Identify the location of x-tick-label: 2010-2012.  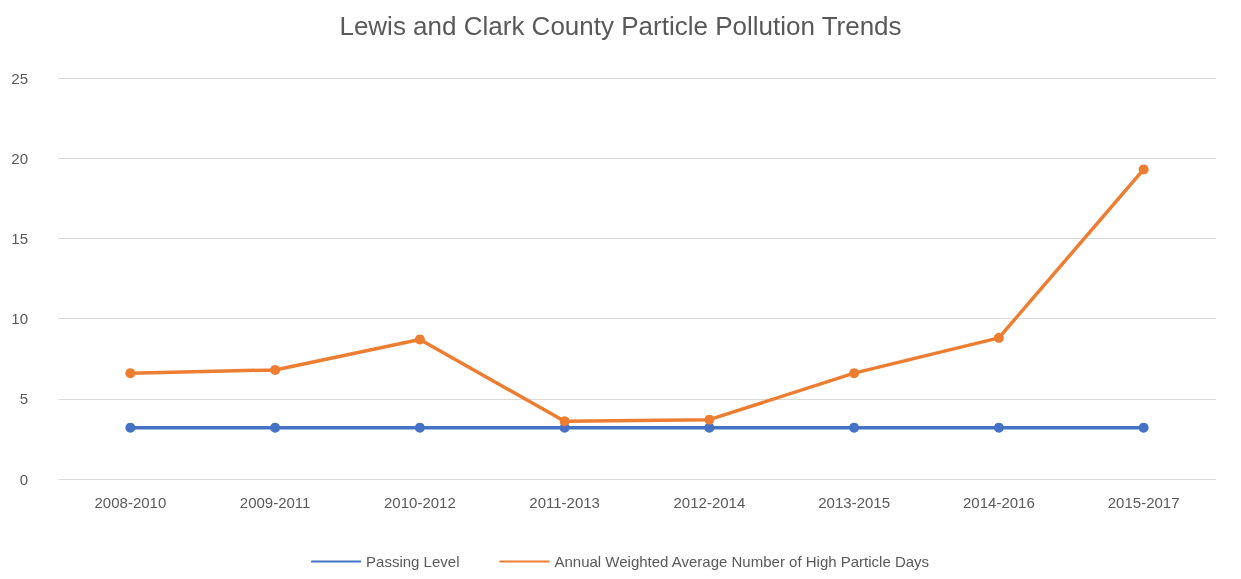
(420, 502).